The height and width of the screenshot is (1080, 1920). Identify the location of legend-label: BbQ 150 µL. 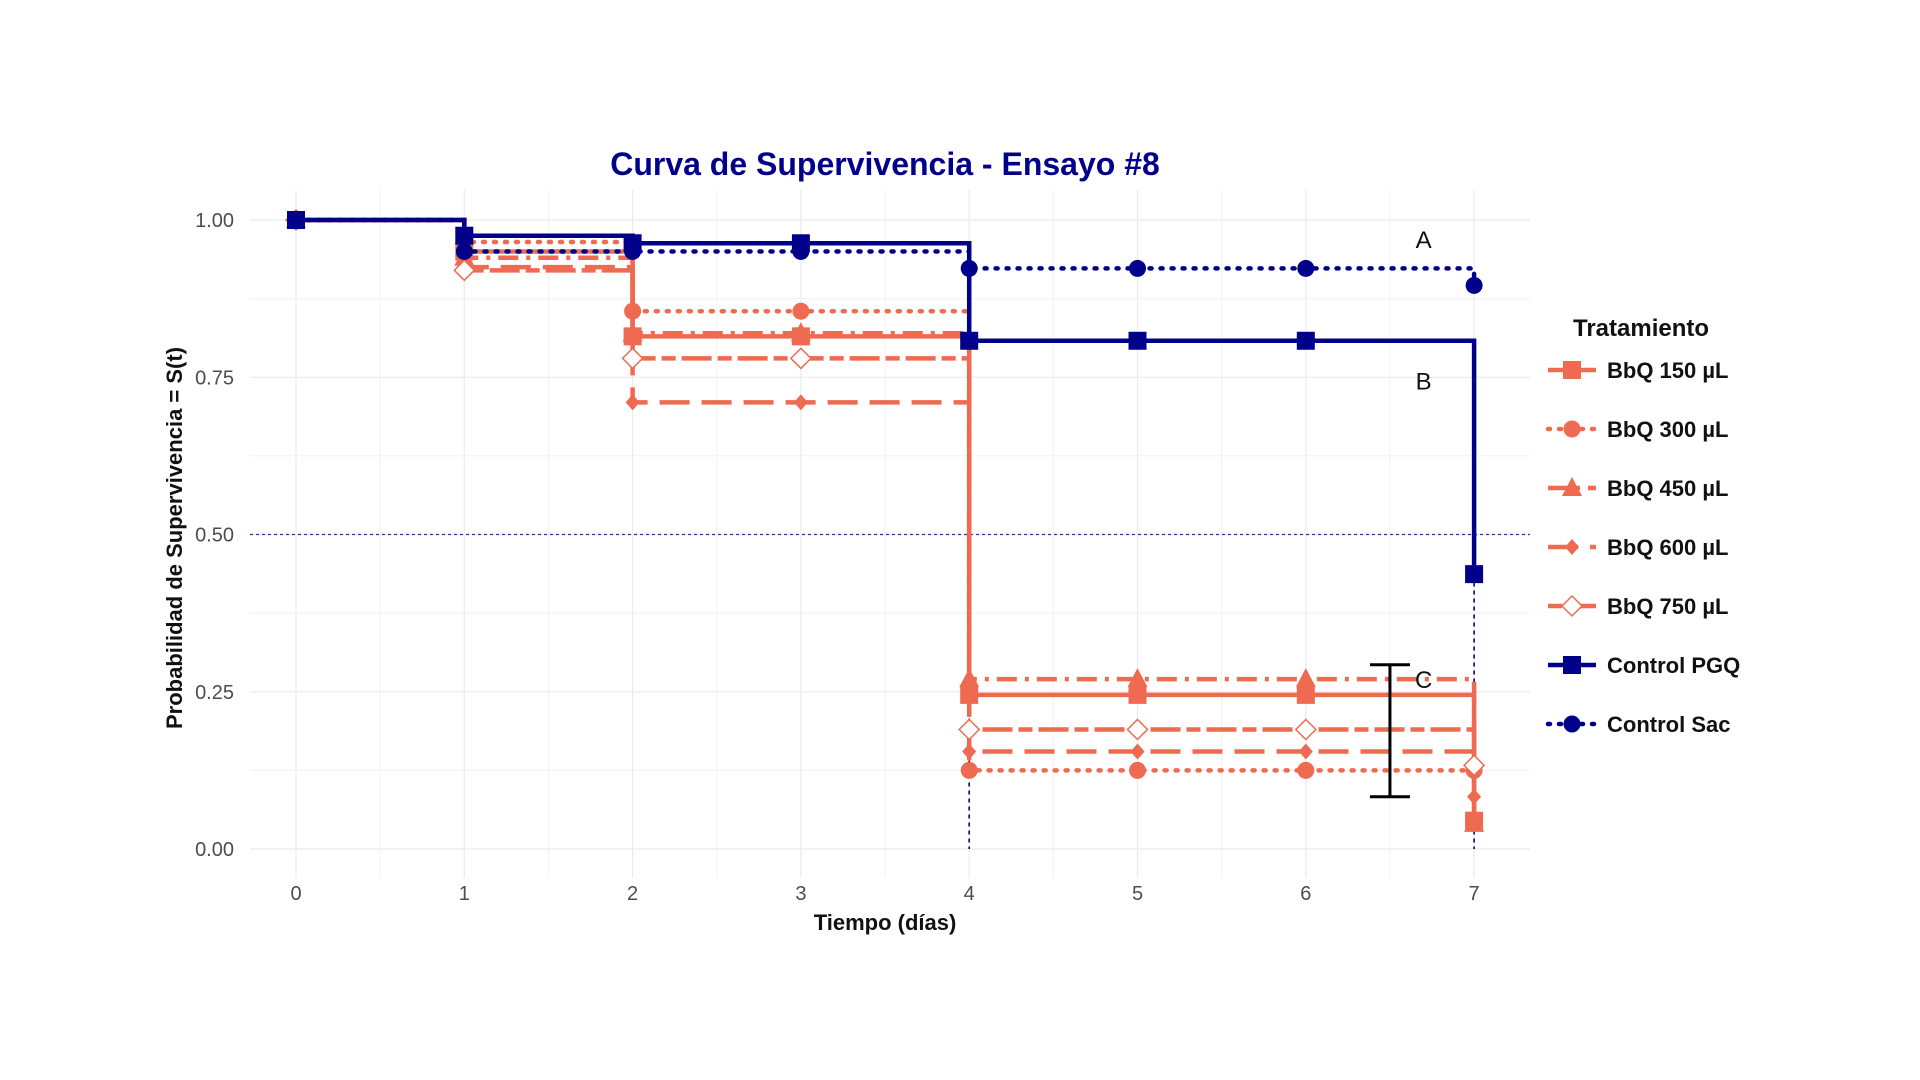
(1667, 370).